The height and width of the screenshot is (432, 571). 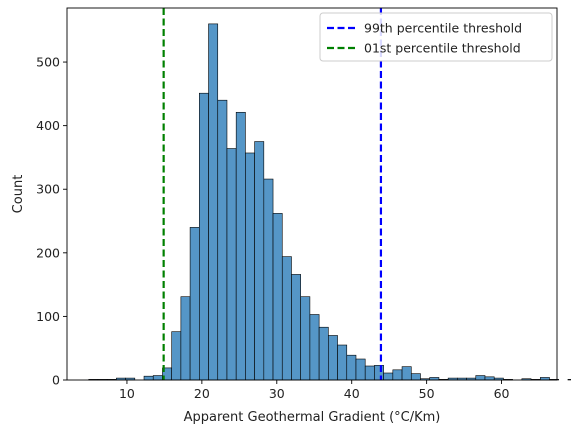 I want to click on y-tick-label: 500, so click(x=48, y=62).